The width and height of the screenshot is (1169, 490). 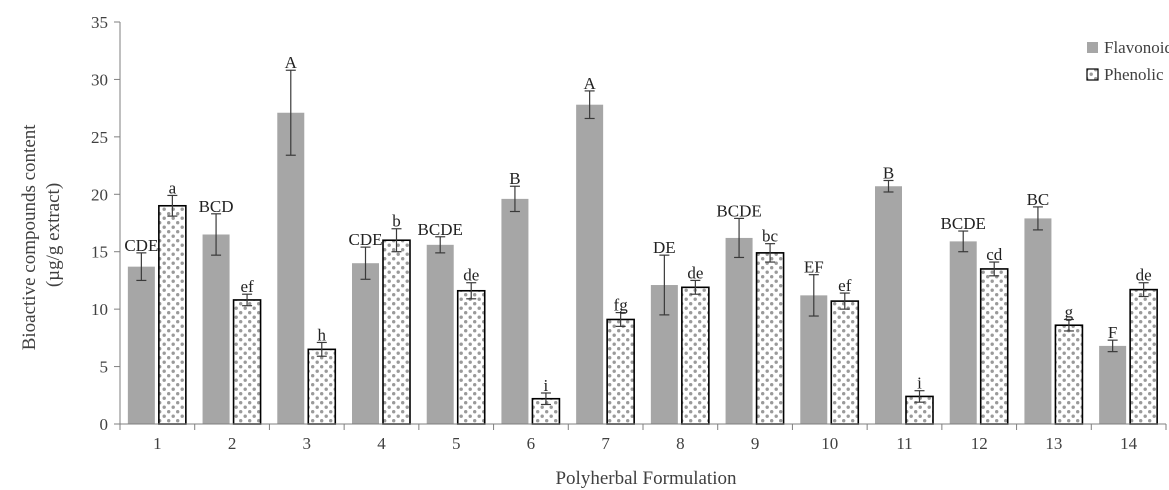 What do you see at coordinates (173, 187) in the screenshot?
I see `significance-letter: a` at bounding box center [173, 187].